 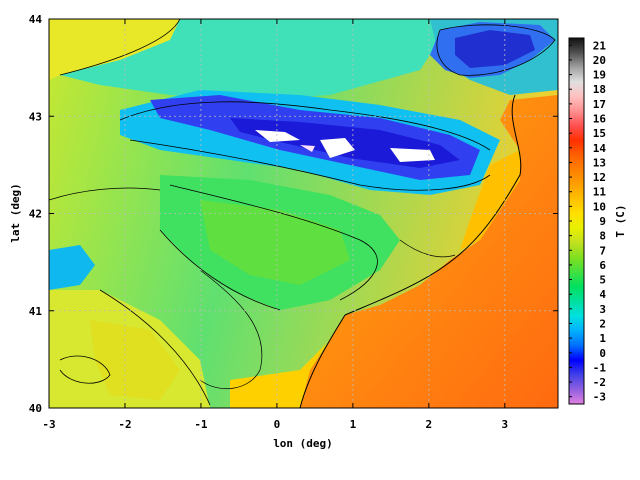 I want to click on colorbar-tick-label: 9, so click(x=602, y=221).